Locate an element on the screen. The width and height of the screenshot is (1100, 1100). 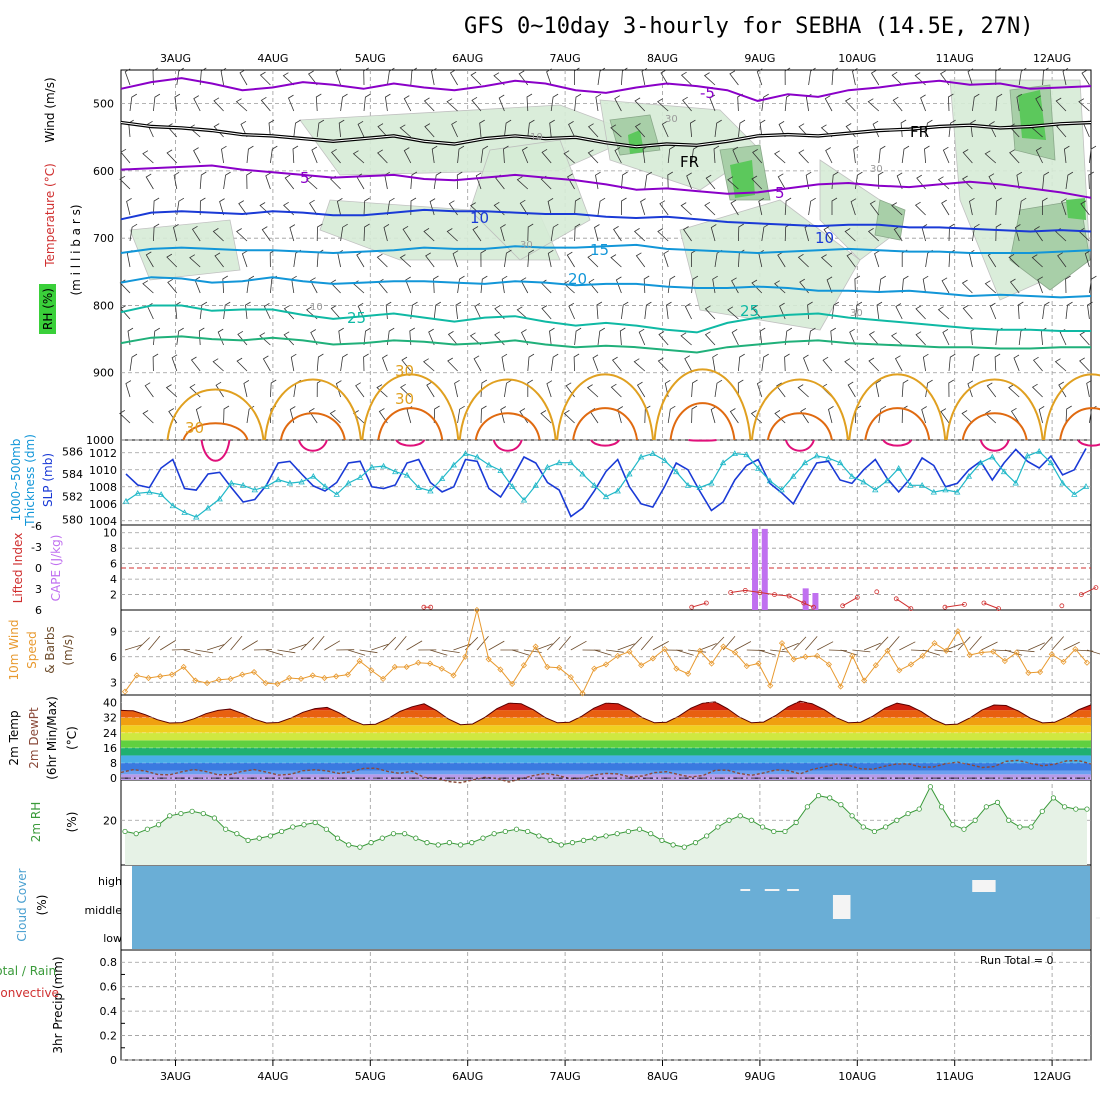
pressure-tick: 900 is located at coordinates (103, 373).